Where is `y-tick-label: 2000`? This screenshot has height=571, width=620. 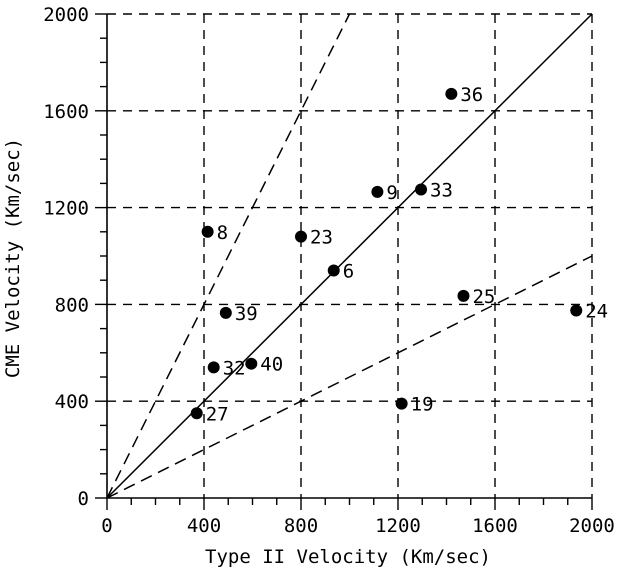 y-tick-label: 2000 is located at coordinates (66, 15).